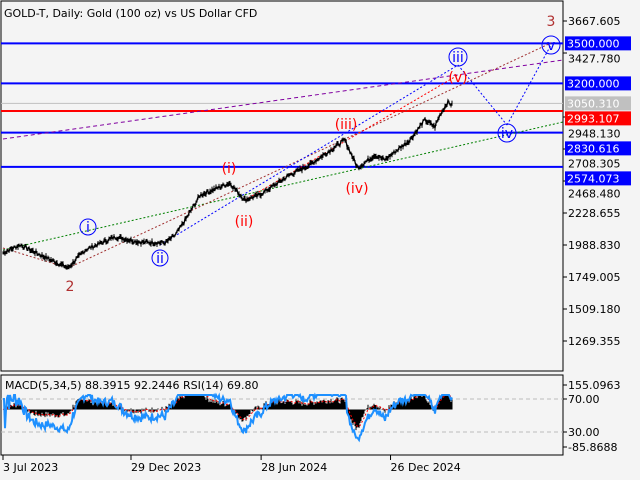  What do you see at coordinates (593, 43) in the screenshot?
I see `level-price-label: 3500.000` at bounding box center [593, 43].